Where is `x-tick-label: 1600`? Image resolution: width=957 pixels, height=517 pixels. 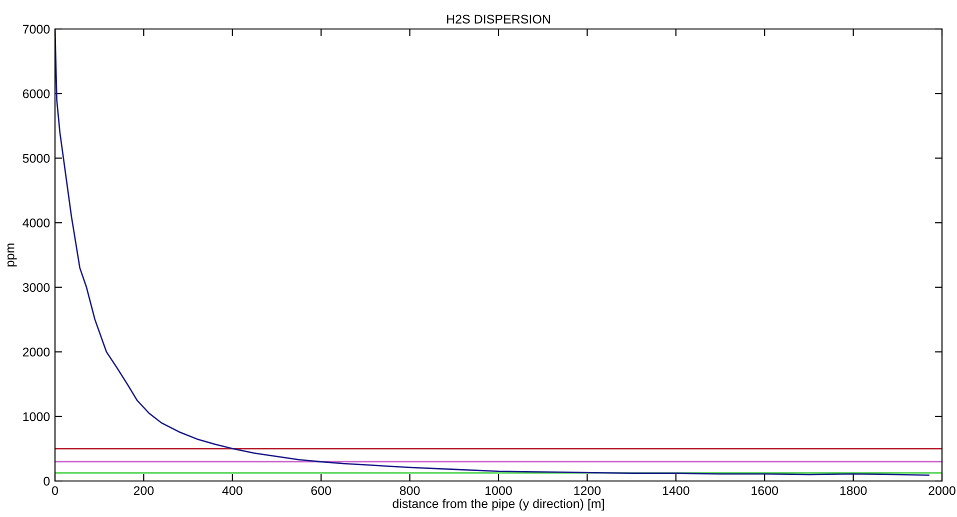 x-tick-label: 1600 is located at coordinates (765, 491).